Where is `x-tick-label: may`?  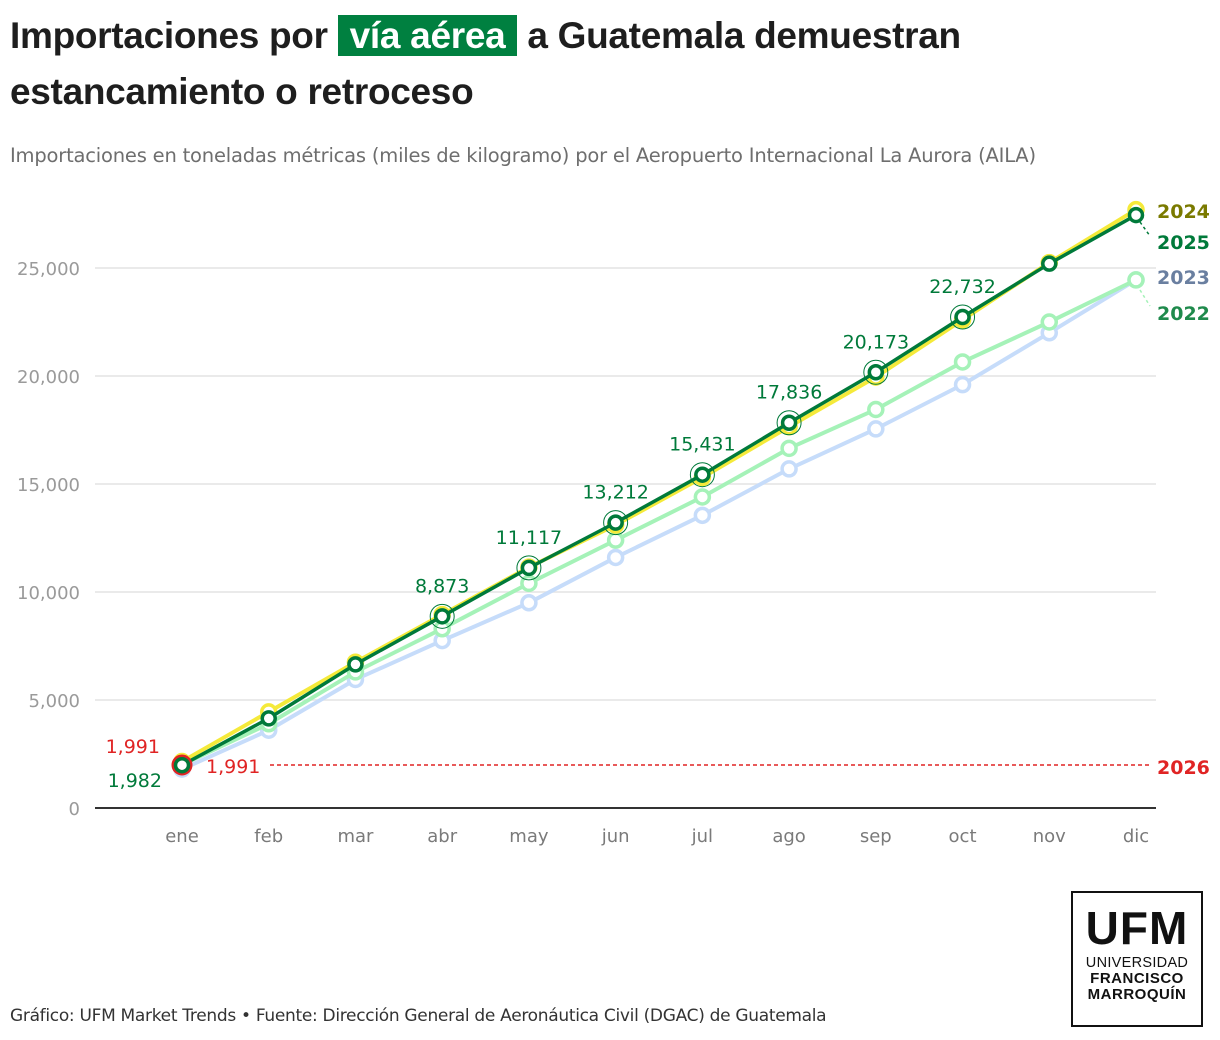
x-tick-label: may is located at coordinates (529, 836).